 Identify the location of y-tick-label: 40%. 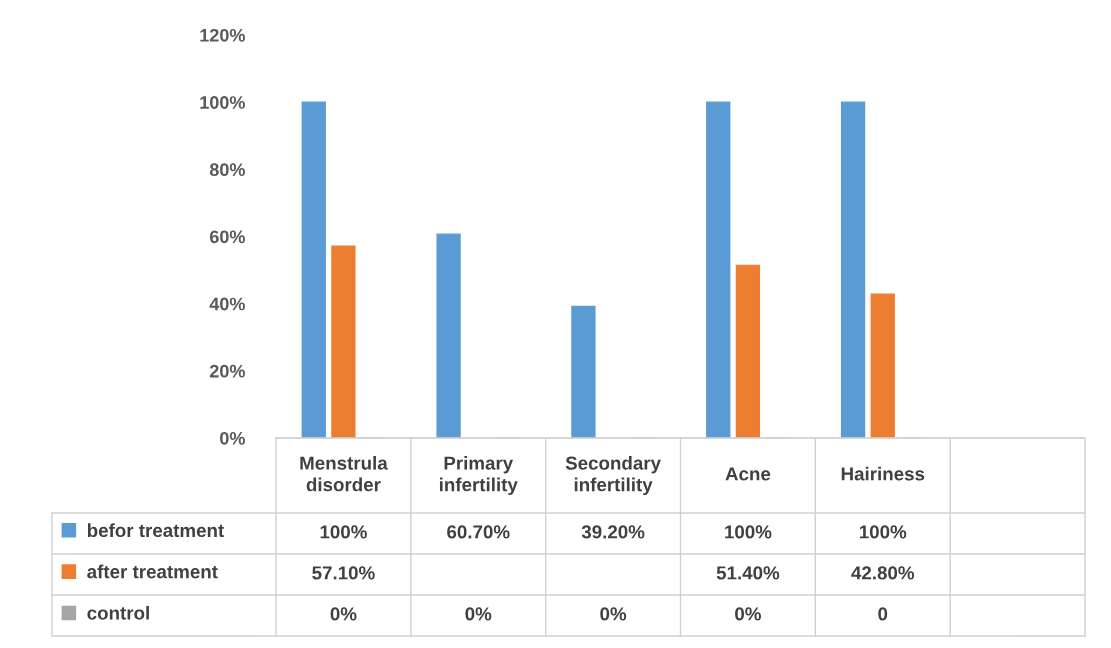
(227, 304).